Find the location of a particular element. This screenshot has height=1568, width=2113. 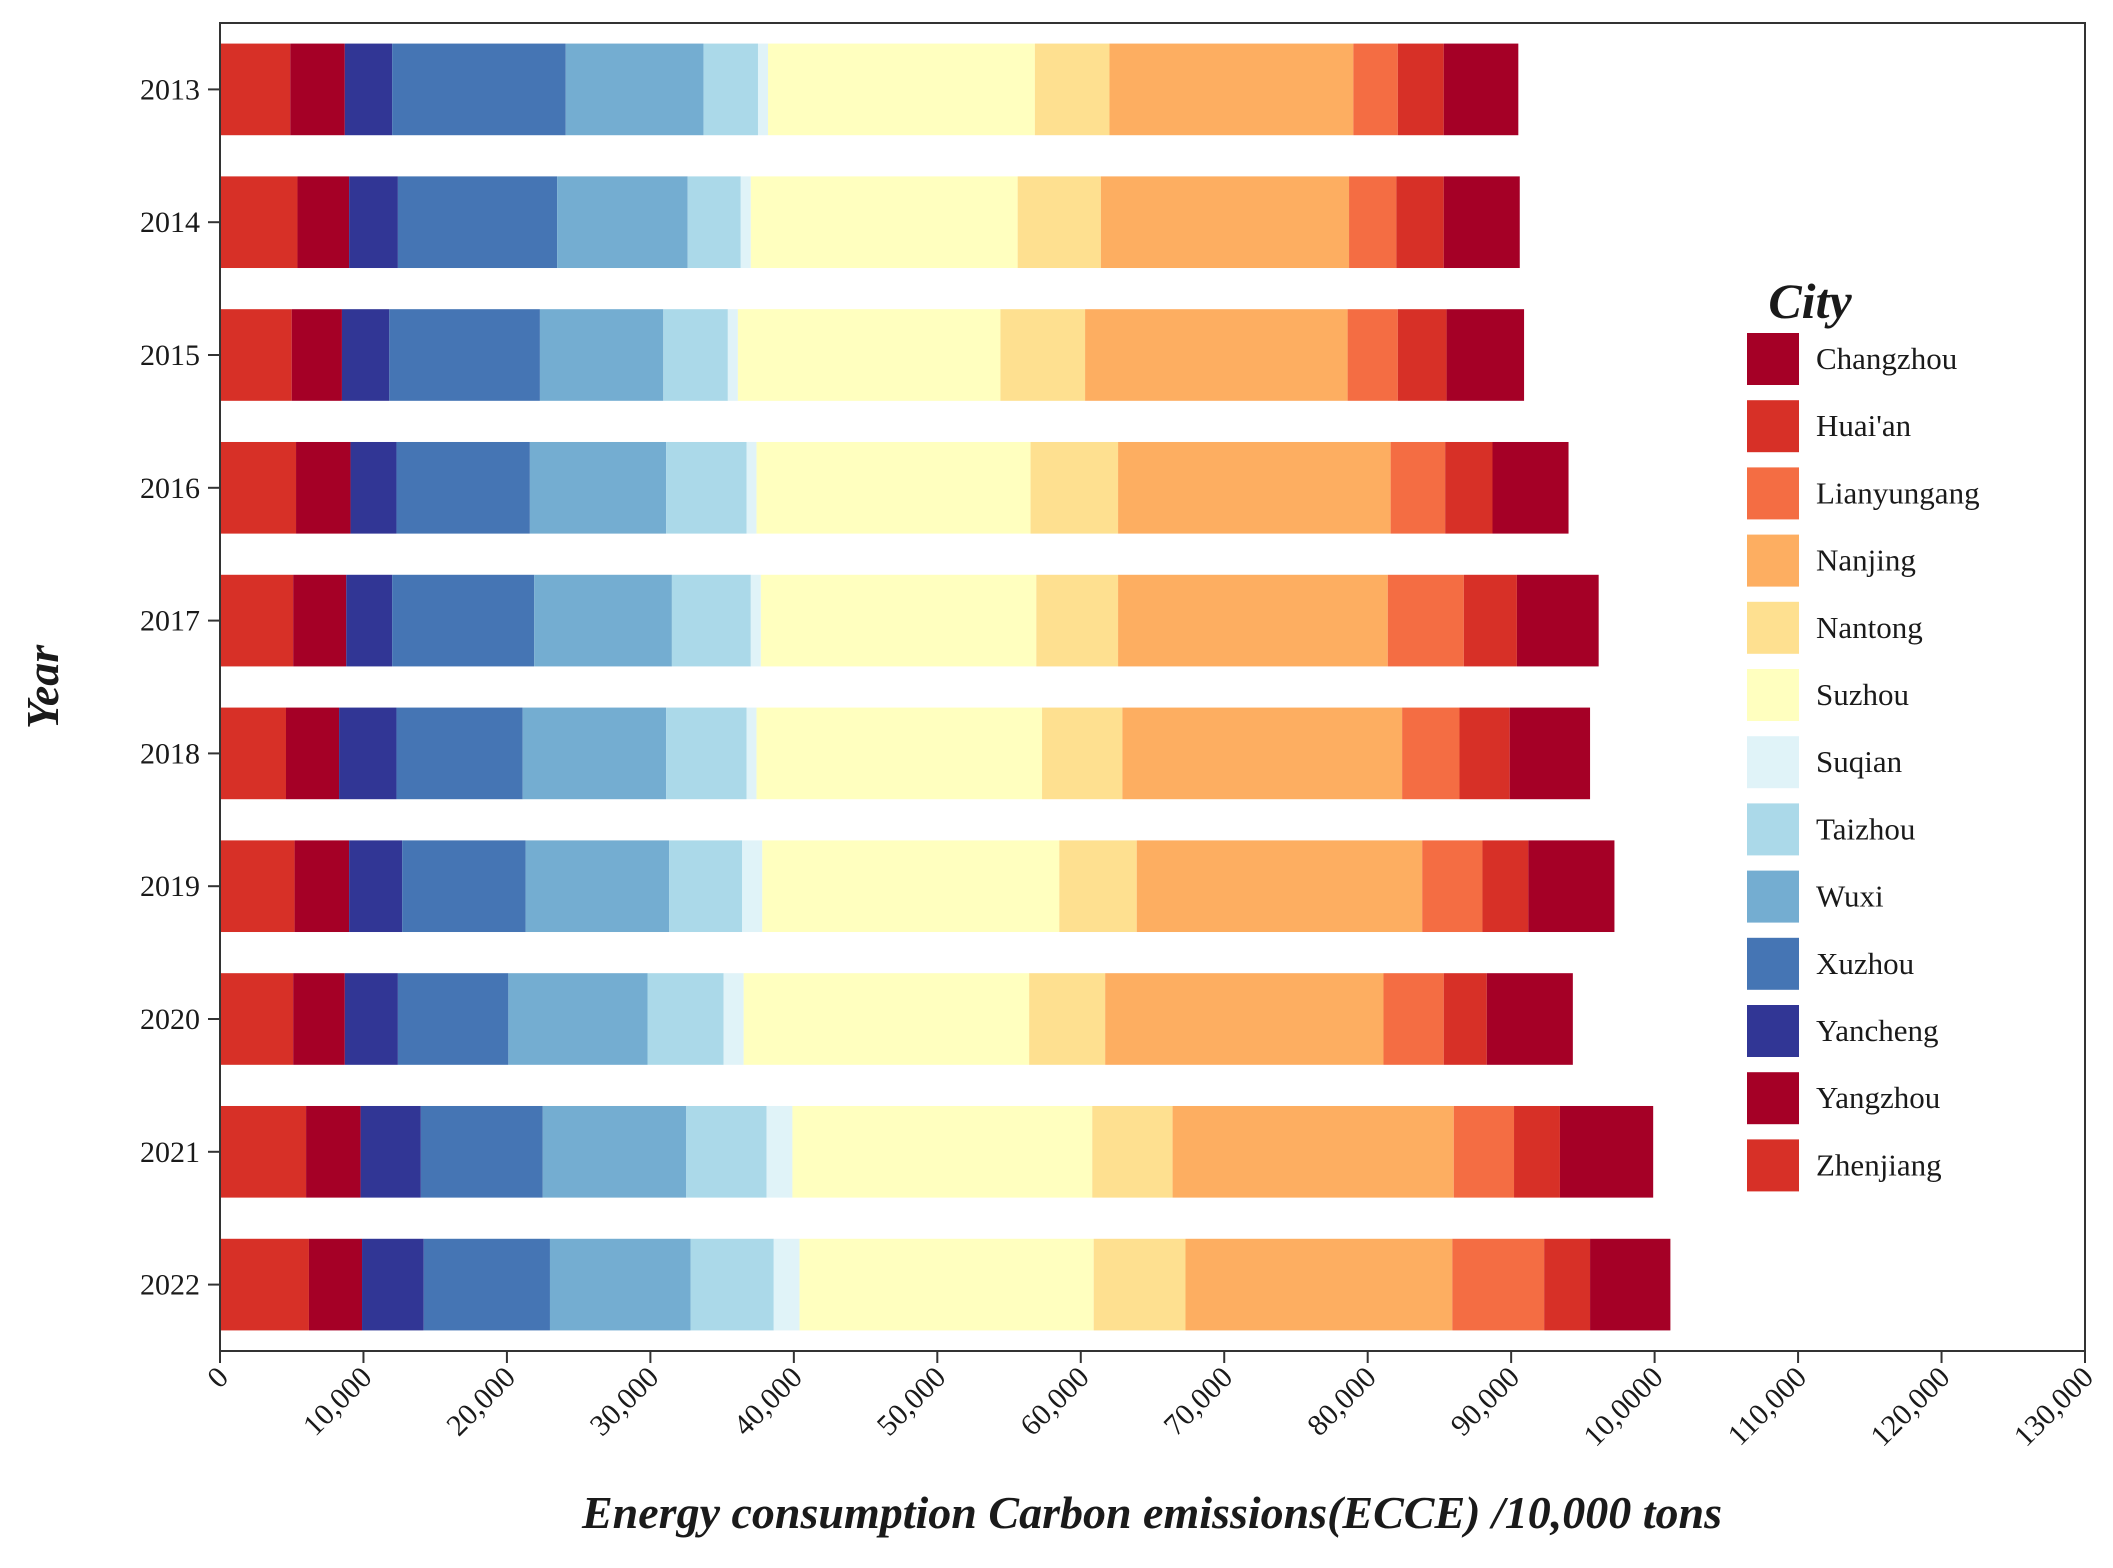

y-tick-label: 2013 is located at coordinates (170, 89).